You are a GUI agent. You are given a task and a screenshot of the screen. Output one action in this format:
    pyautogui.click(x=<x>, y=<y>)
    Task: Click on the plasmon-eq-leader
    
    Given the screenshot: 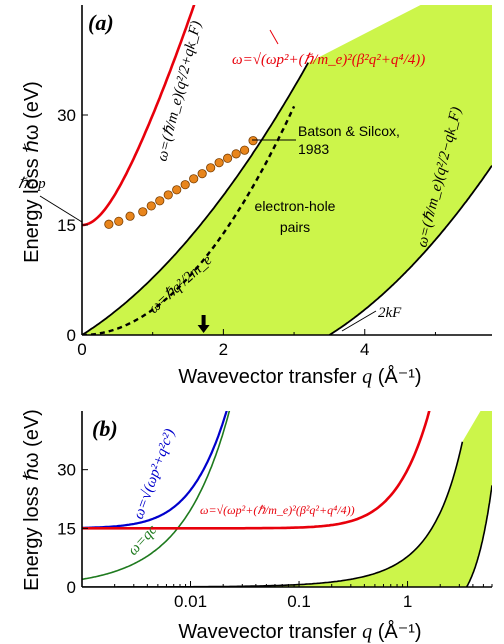 What is the action you would take?
    pyautogui.click(x=274, y=37)
    